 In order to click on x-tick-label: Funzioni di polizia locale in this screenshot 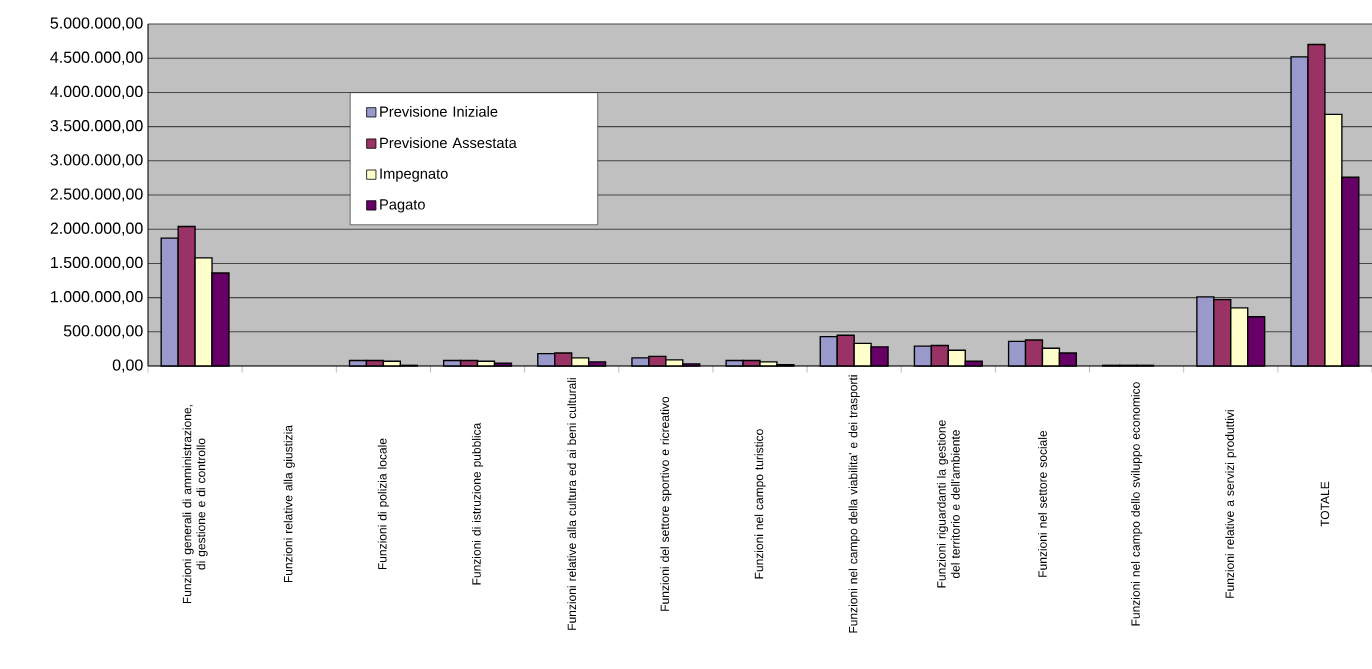, I will do `click(383, 504)`.